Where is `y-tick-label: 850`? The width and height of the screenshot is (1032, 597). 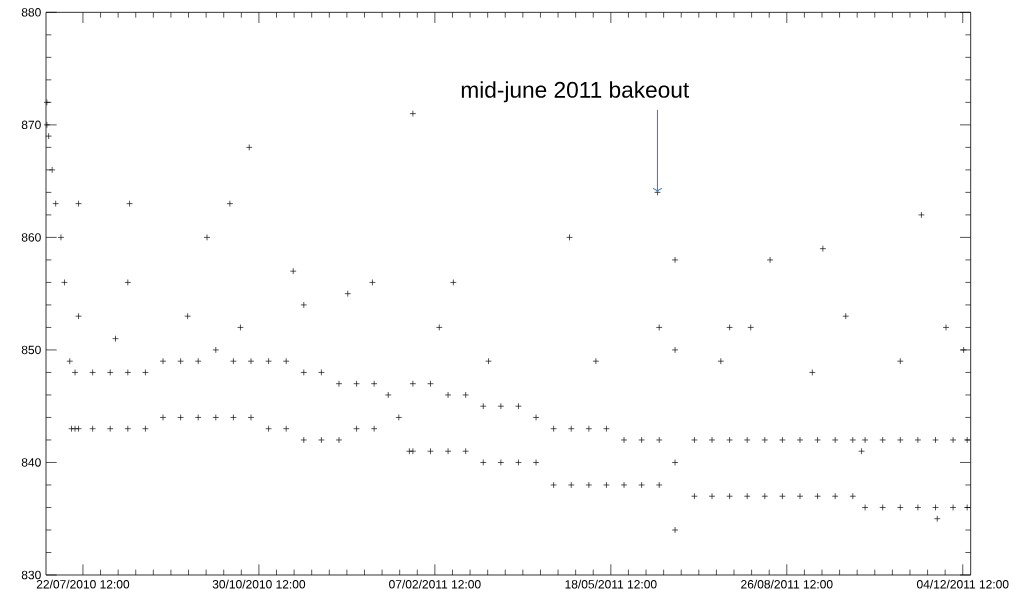
y-tick-label: 850 is located at coordinates (31, 350).